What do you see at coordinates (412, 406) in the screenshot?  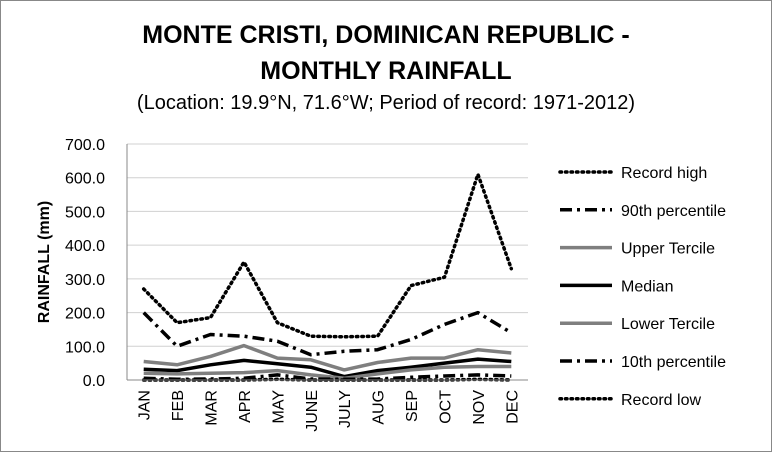 I see `x-tick-label: SEP` at bounding box center [412, 406].